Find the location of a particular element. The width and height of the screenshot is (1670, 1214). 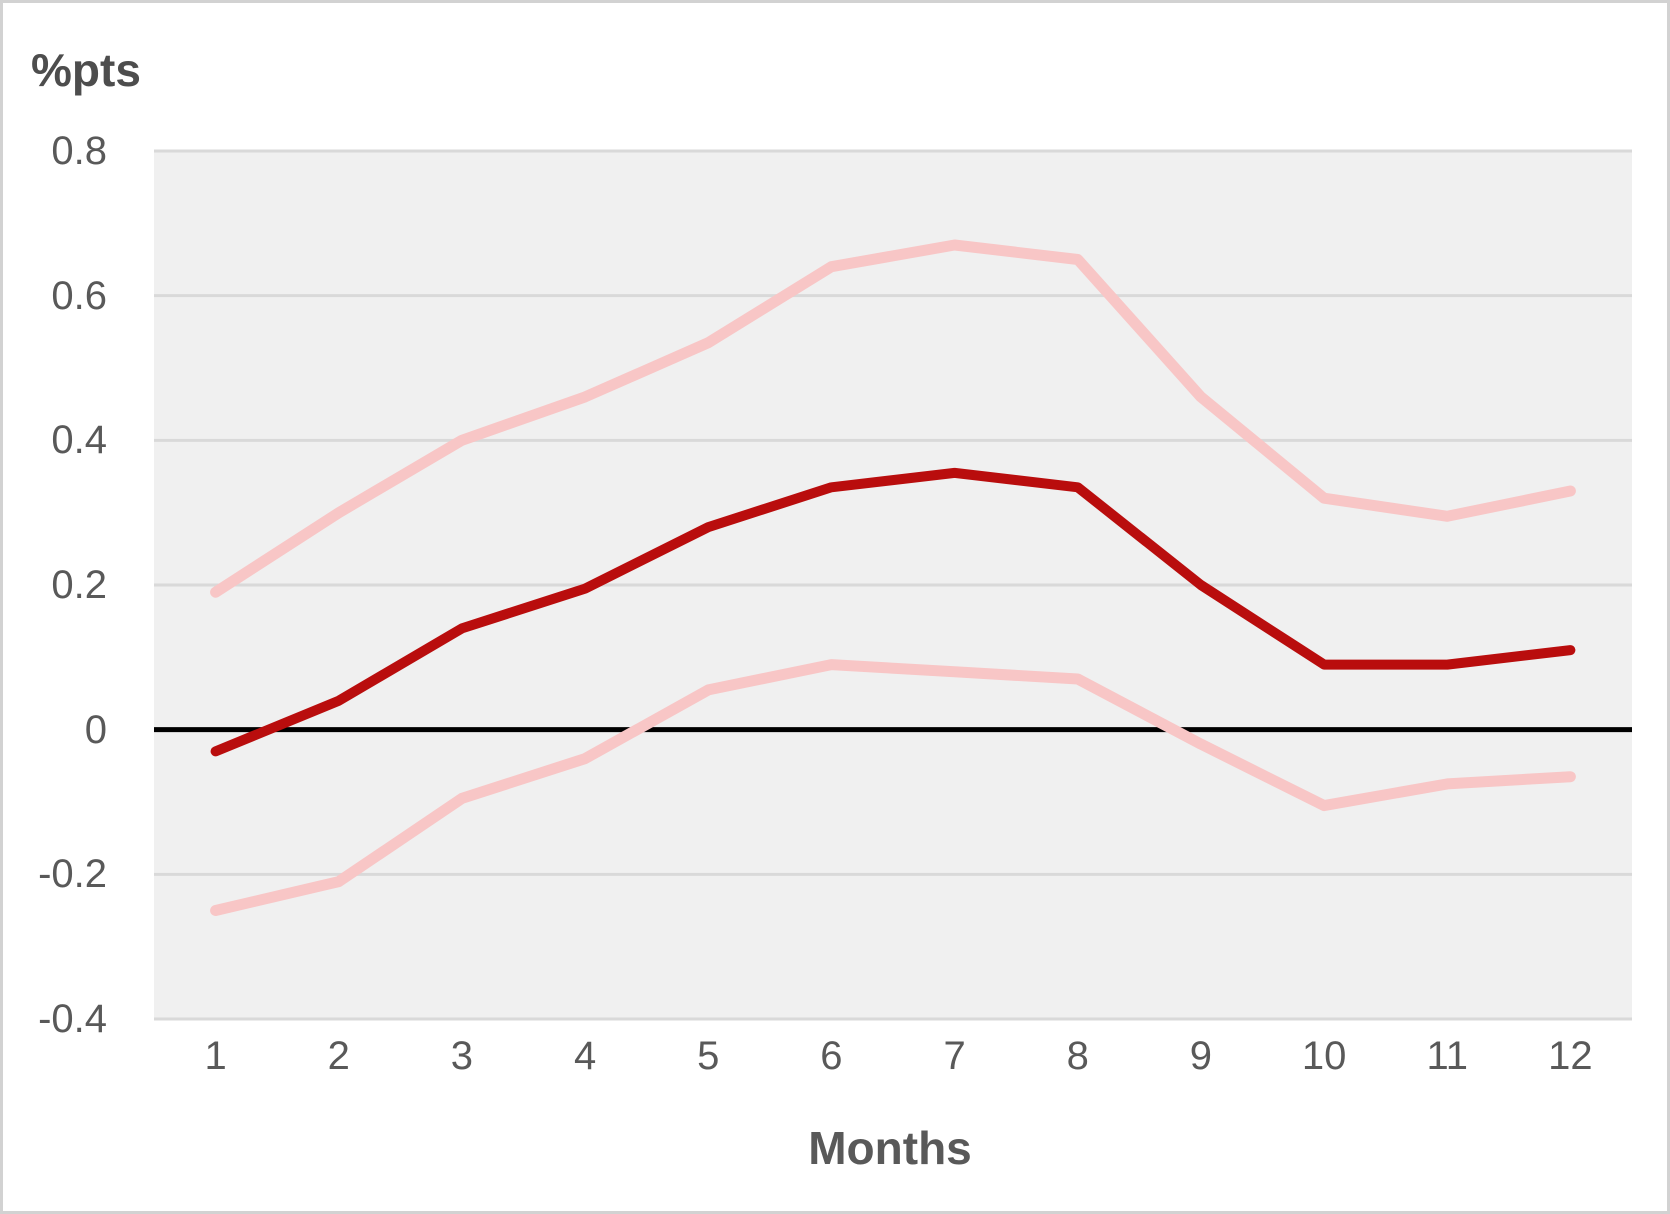

x-tick-label: 2 is located at coordinates (338, 1056).